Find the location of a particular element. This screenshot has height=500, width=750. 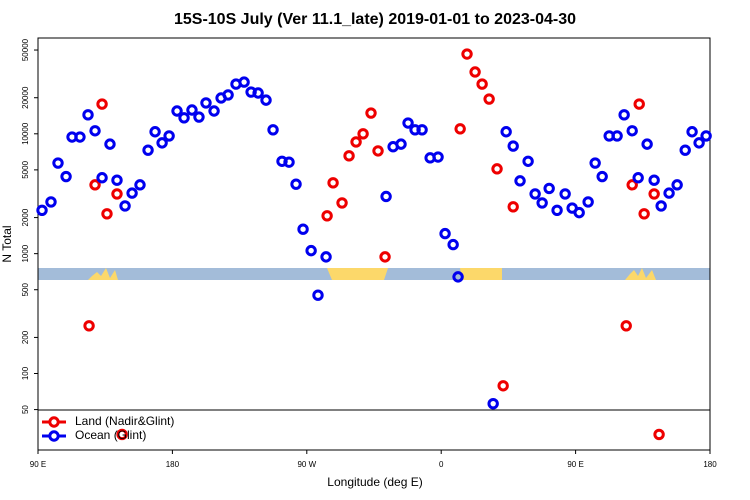

x-tick-label: 180 is located at coordinates (710, 464).